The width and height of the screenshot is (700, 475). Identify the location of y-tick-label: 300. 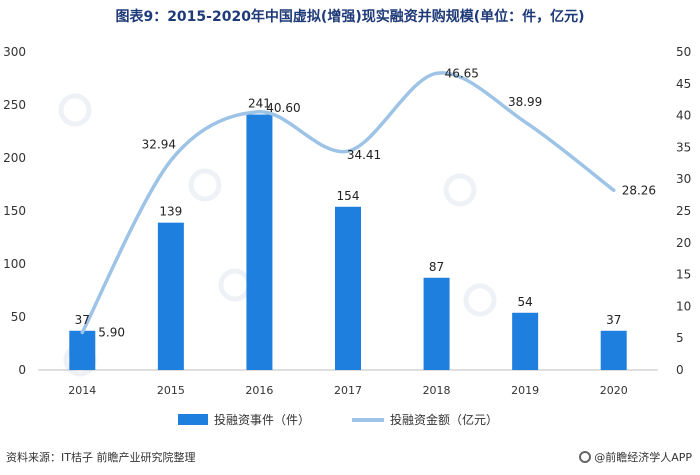
(14, 52).